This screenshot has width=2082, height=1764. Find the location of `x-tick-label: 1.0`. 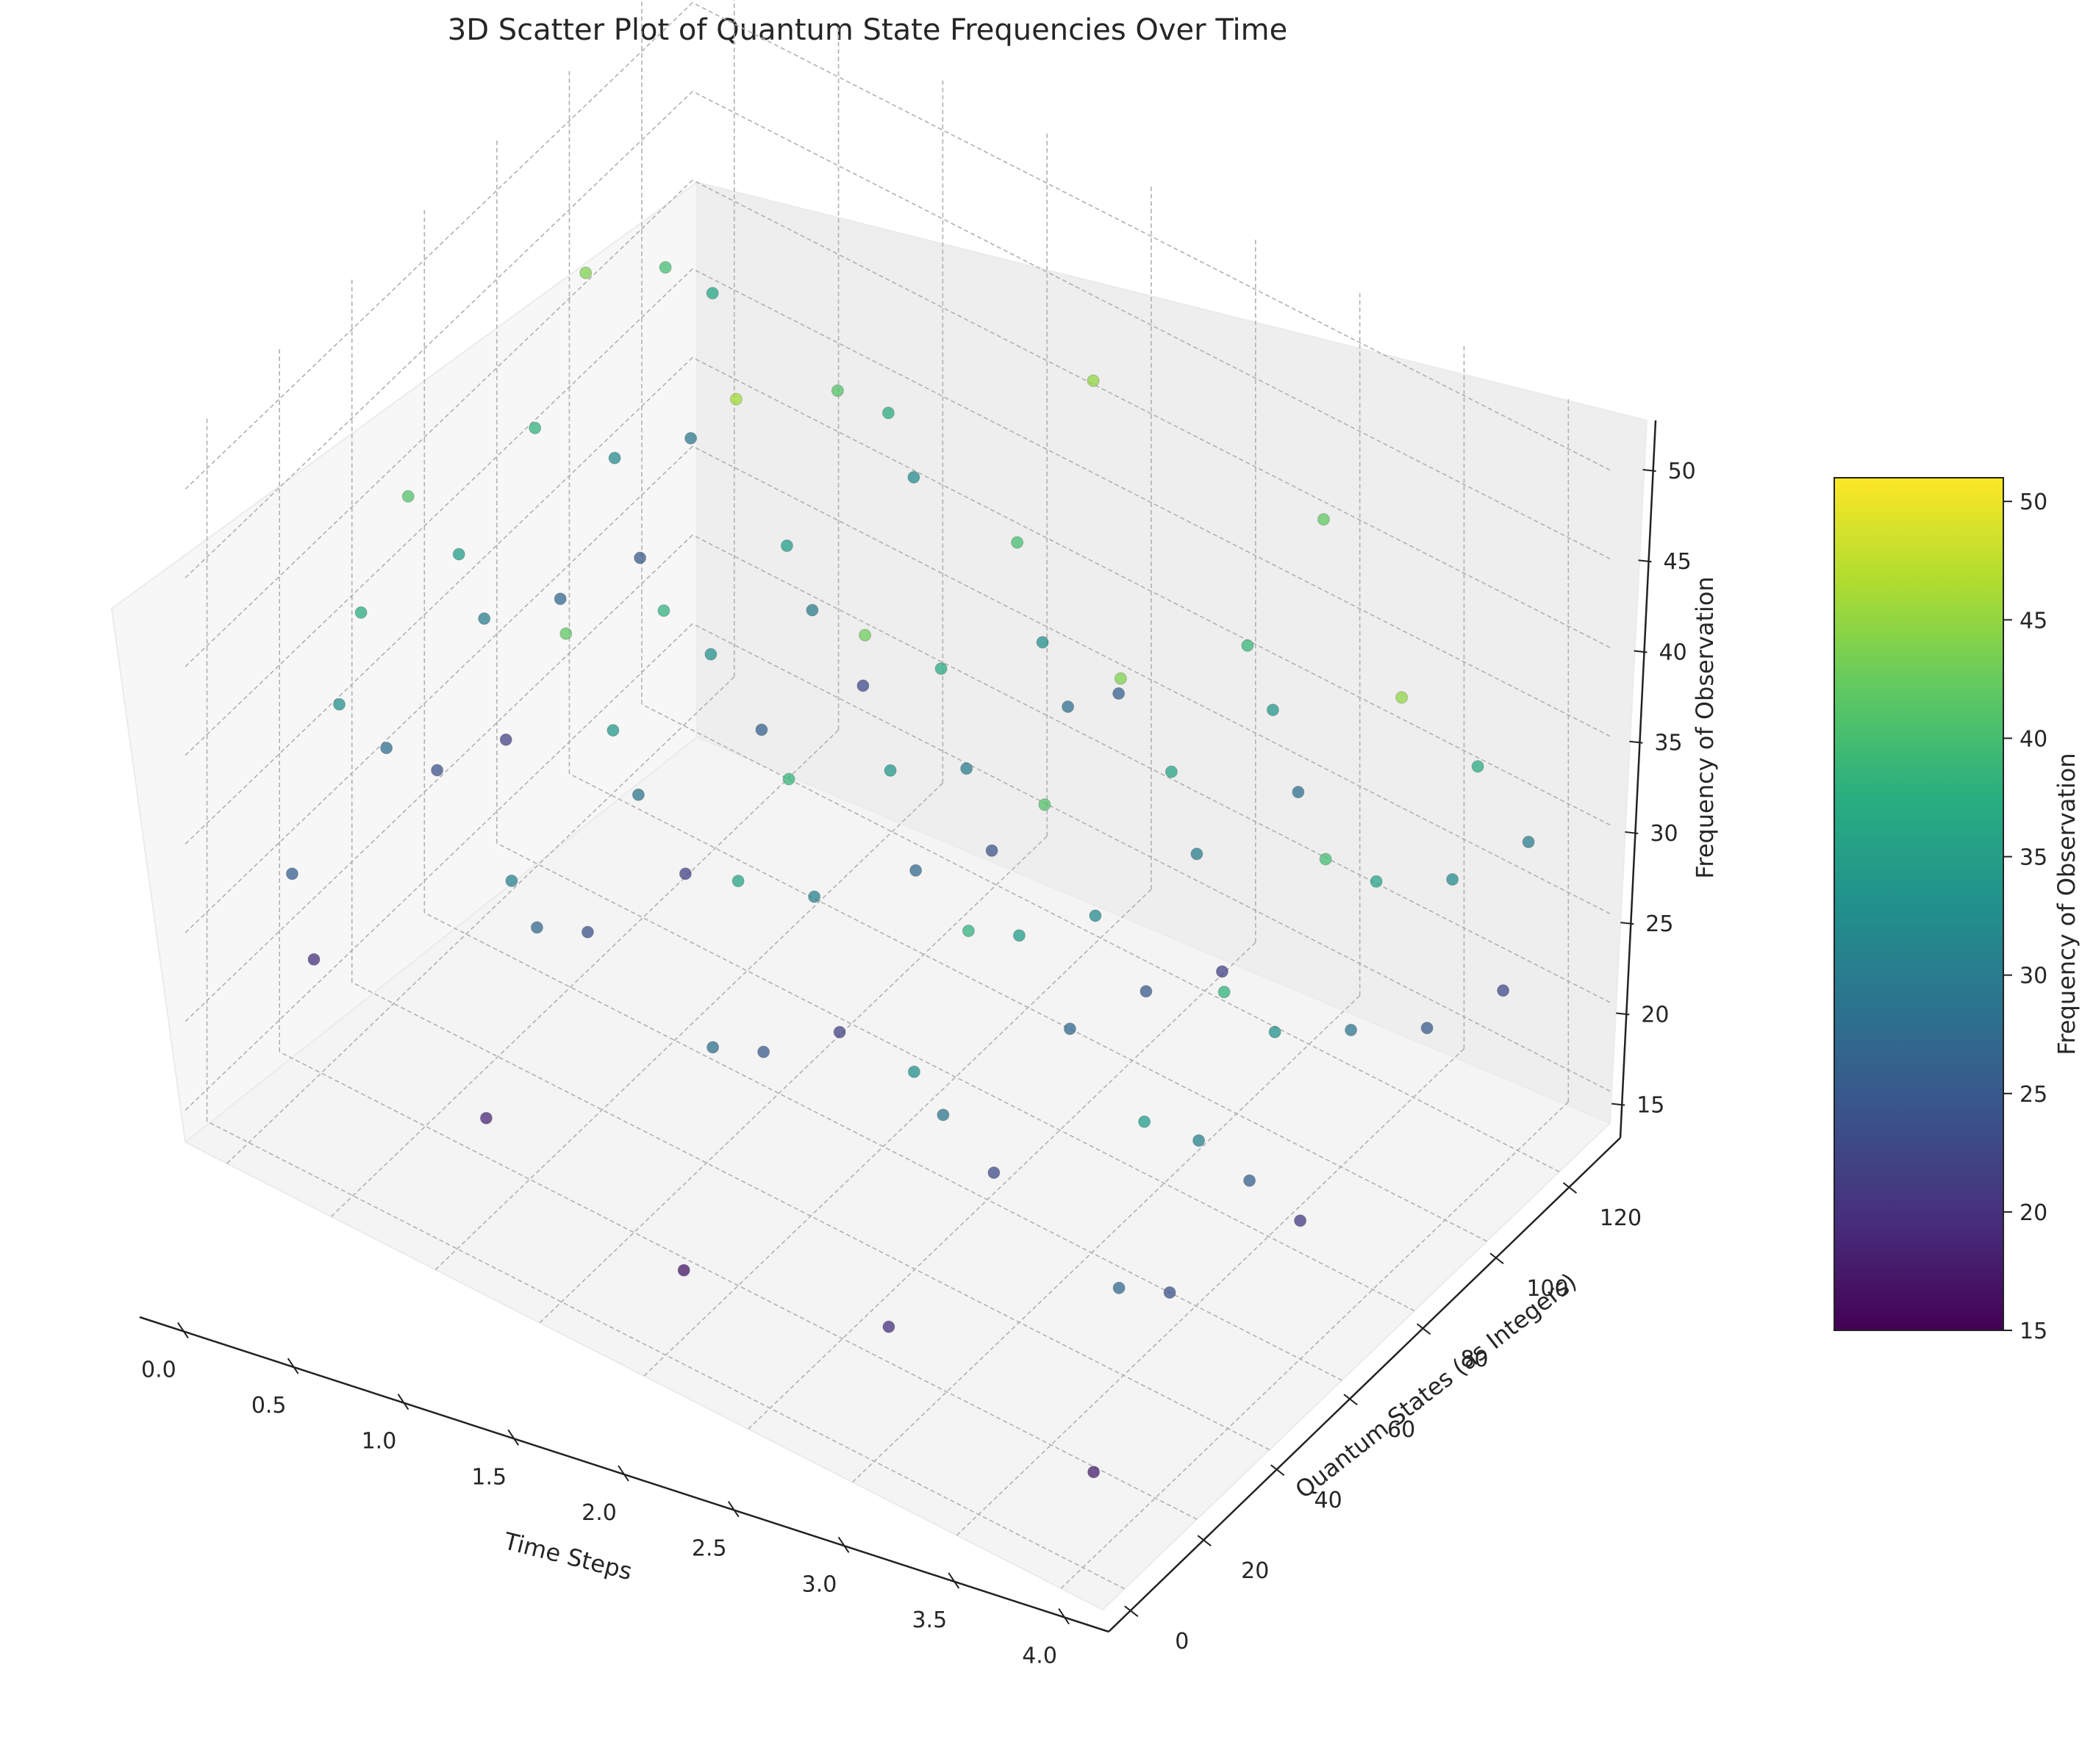

x-tick-label: 1.0 is located at coordinates (379, 1442).